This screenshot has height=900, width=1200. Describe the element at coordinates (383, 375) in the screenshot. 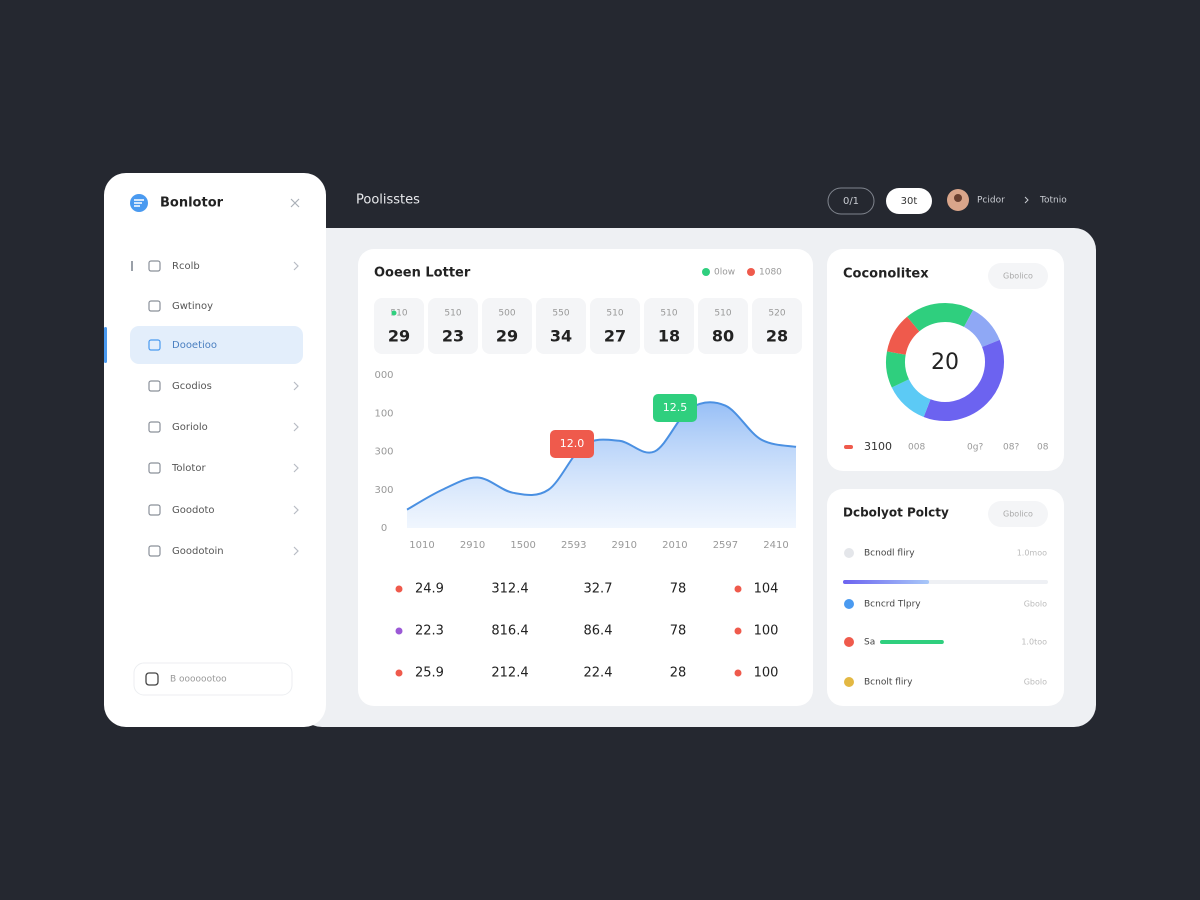

I see `y-axis-label: 000` at that location.